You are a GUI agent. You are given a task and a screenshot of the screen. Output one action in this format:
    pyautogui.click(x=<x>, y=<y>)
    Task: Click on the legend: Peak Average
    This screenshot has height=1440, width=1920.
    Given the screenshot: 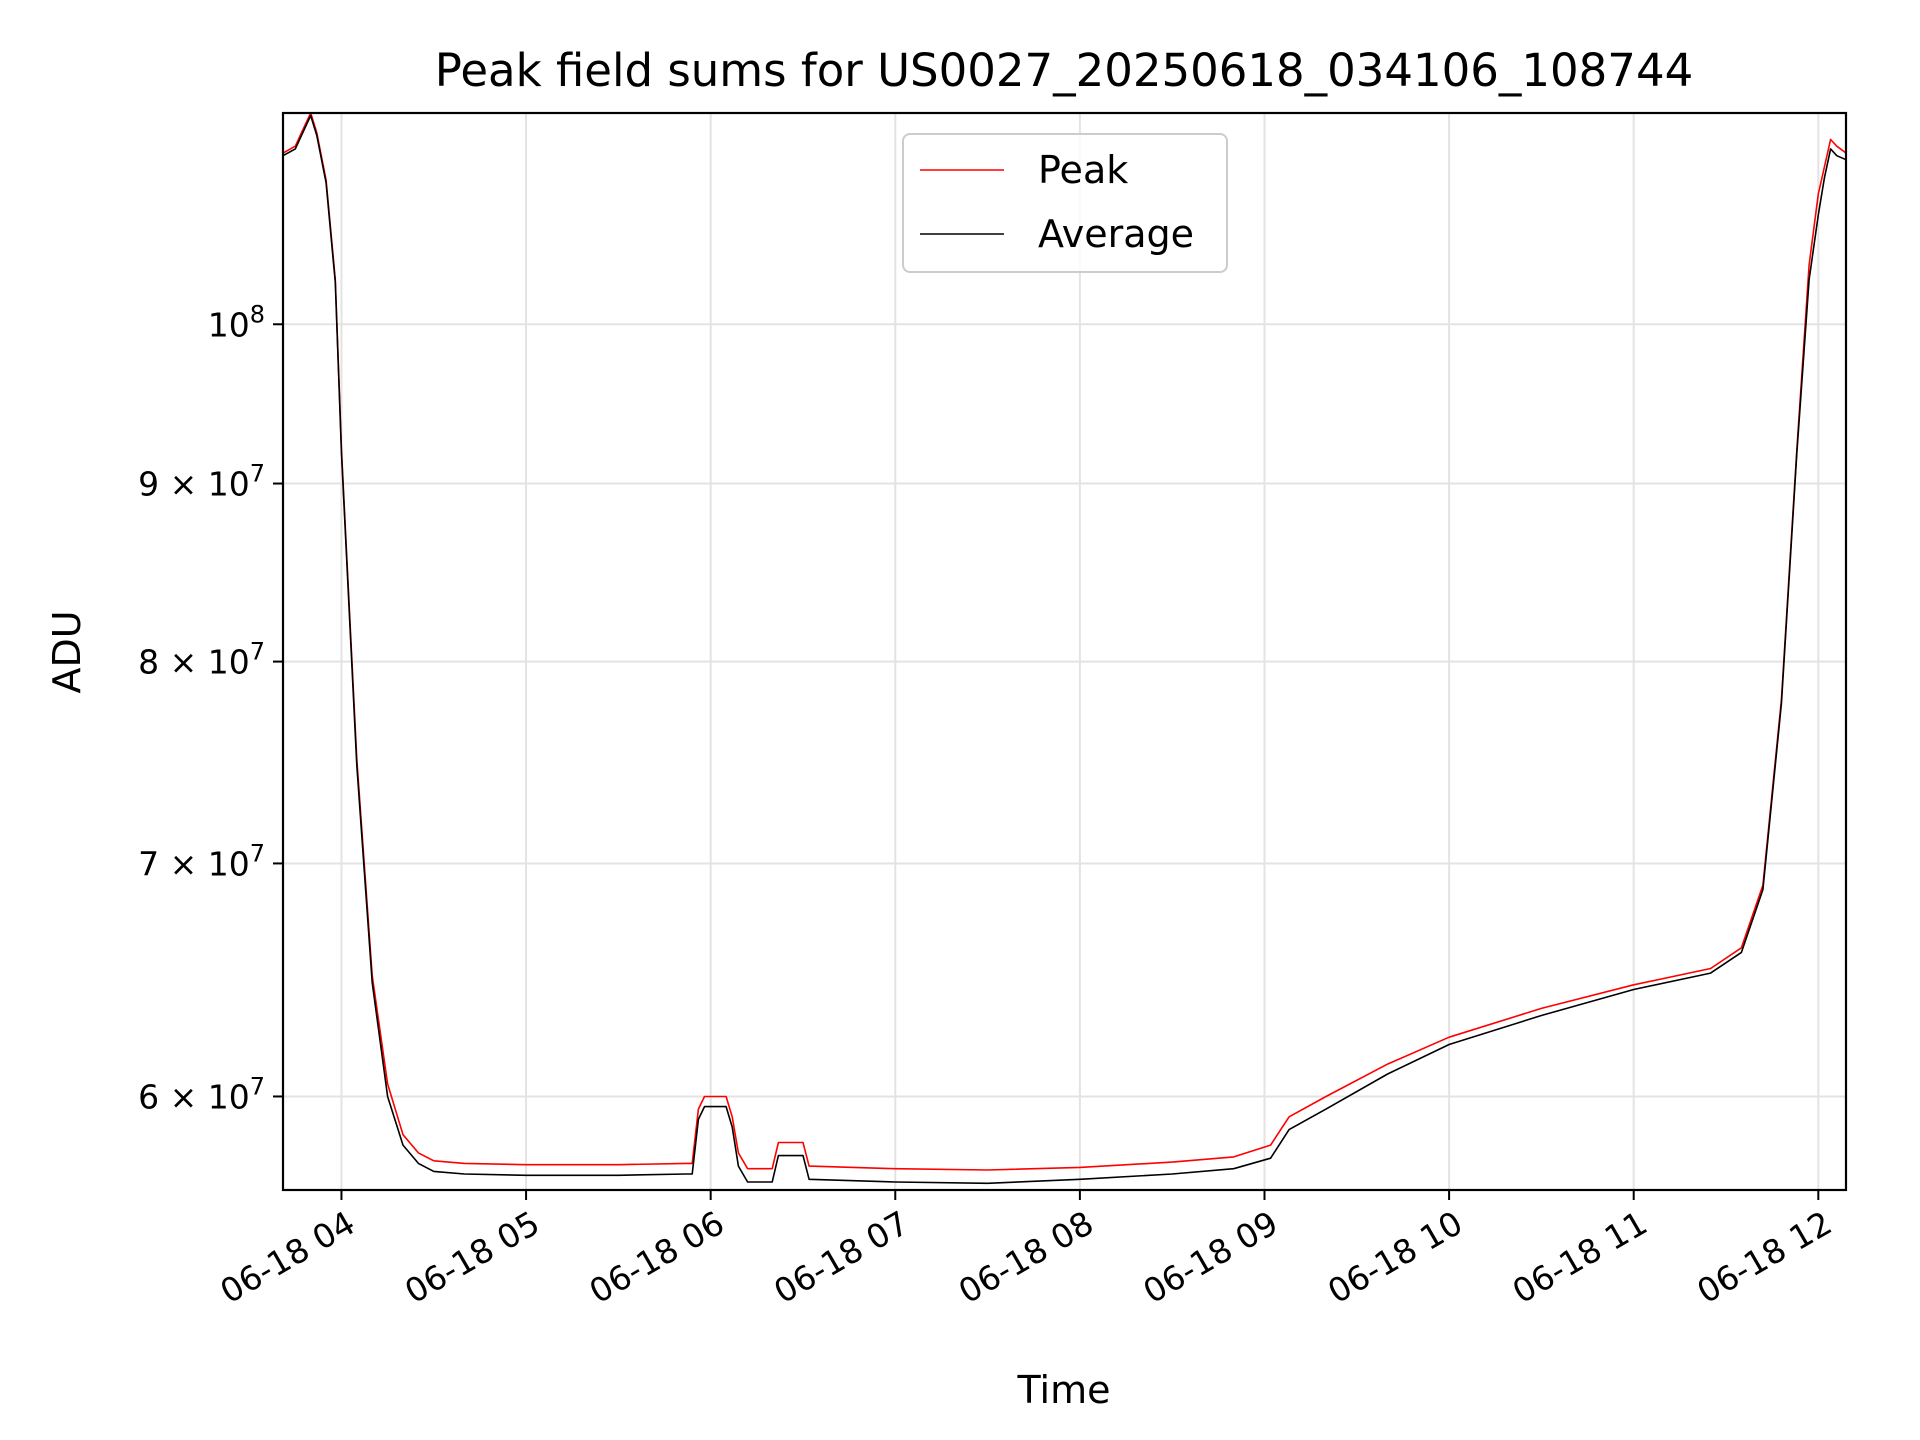 What is the action you would take?
    pyautogui.click(x=1065, y=203)
    